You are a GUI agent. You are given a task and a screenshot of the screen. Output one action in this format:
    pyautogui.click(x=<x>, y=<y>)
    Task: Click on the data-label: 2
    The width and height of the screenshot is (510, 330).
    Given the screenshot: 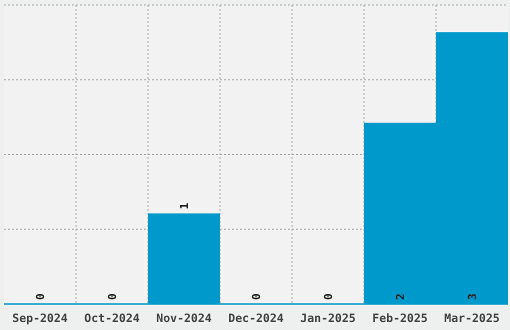 What is the action you would take?
    pyautogui.click(x=400, y=296)
    